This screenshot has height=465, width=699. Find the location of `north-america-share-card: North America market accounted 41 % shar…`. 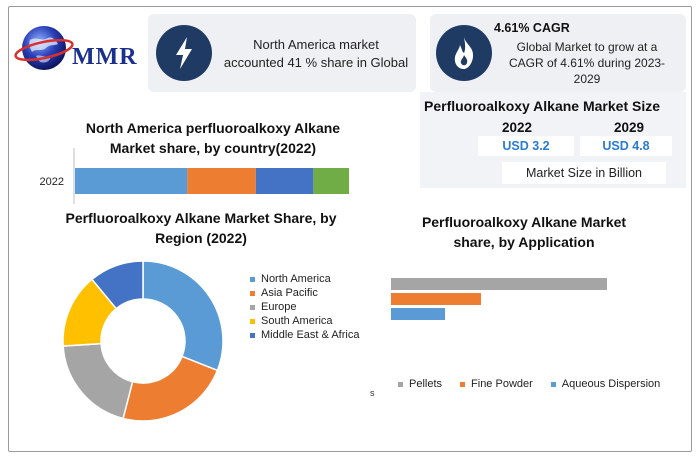

north-america-share-card: North America market accounted 41 % shar… is located at coordinates (282, 53).